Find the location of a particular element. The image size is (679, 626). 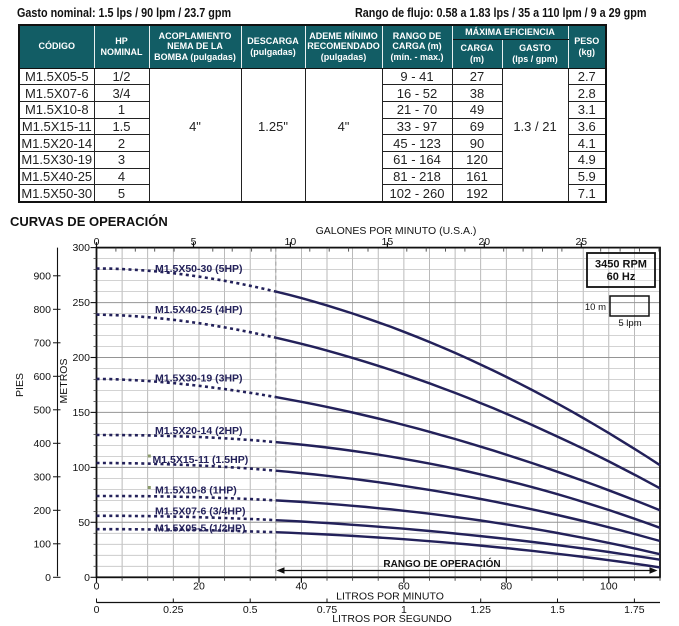

svg-text: M1.5X30-19 (3HP) is located at coordinates (199, 379).